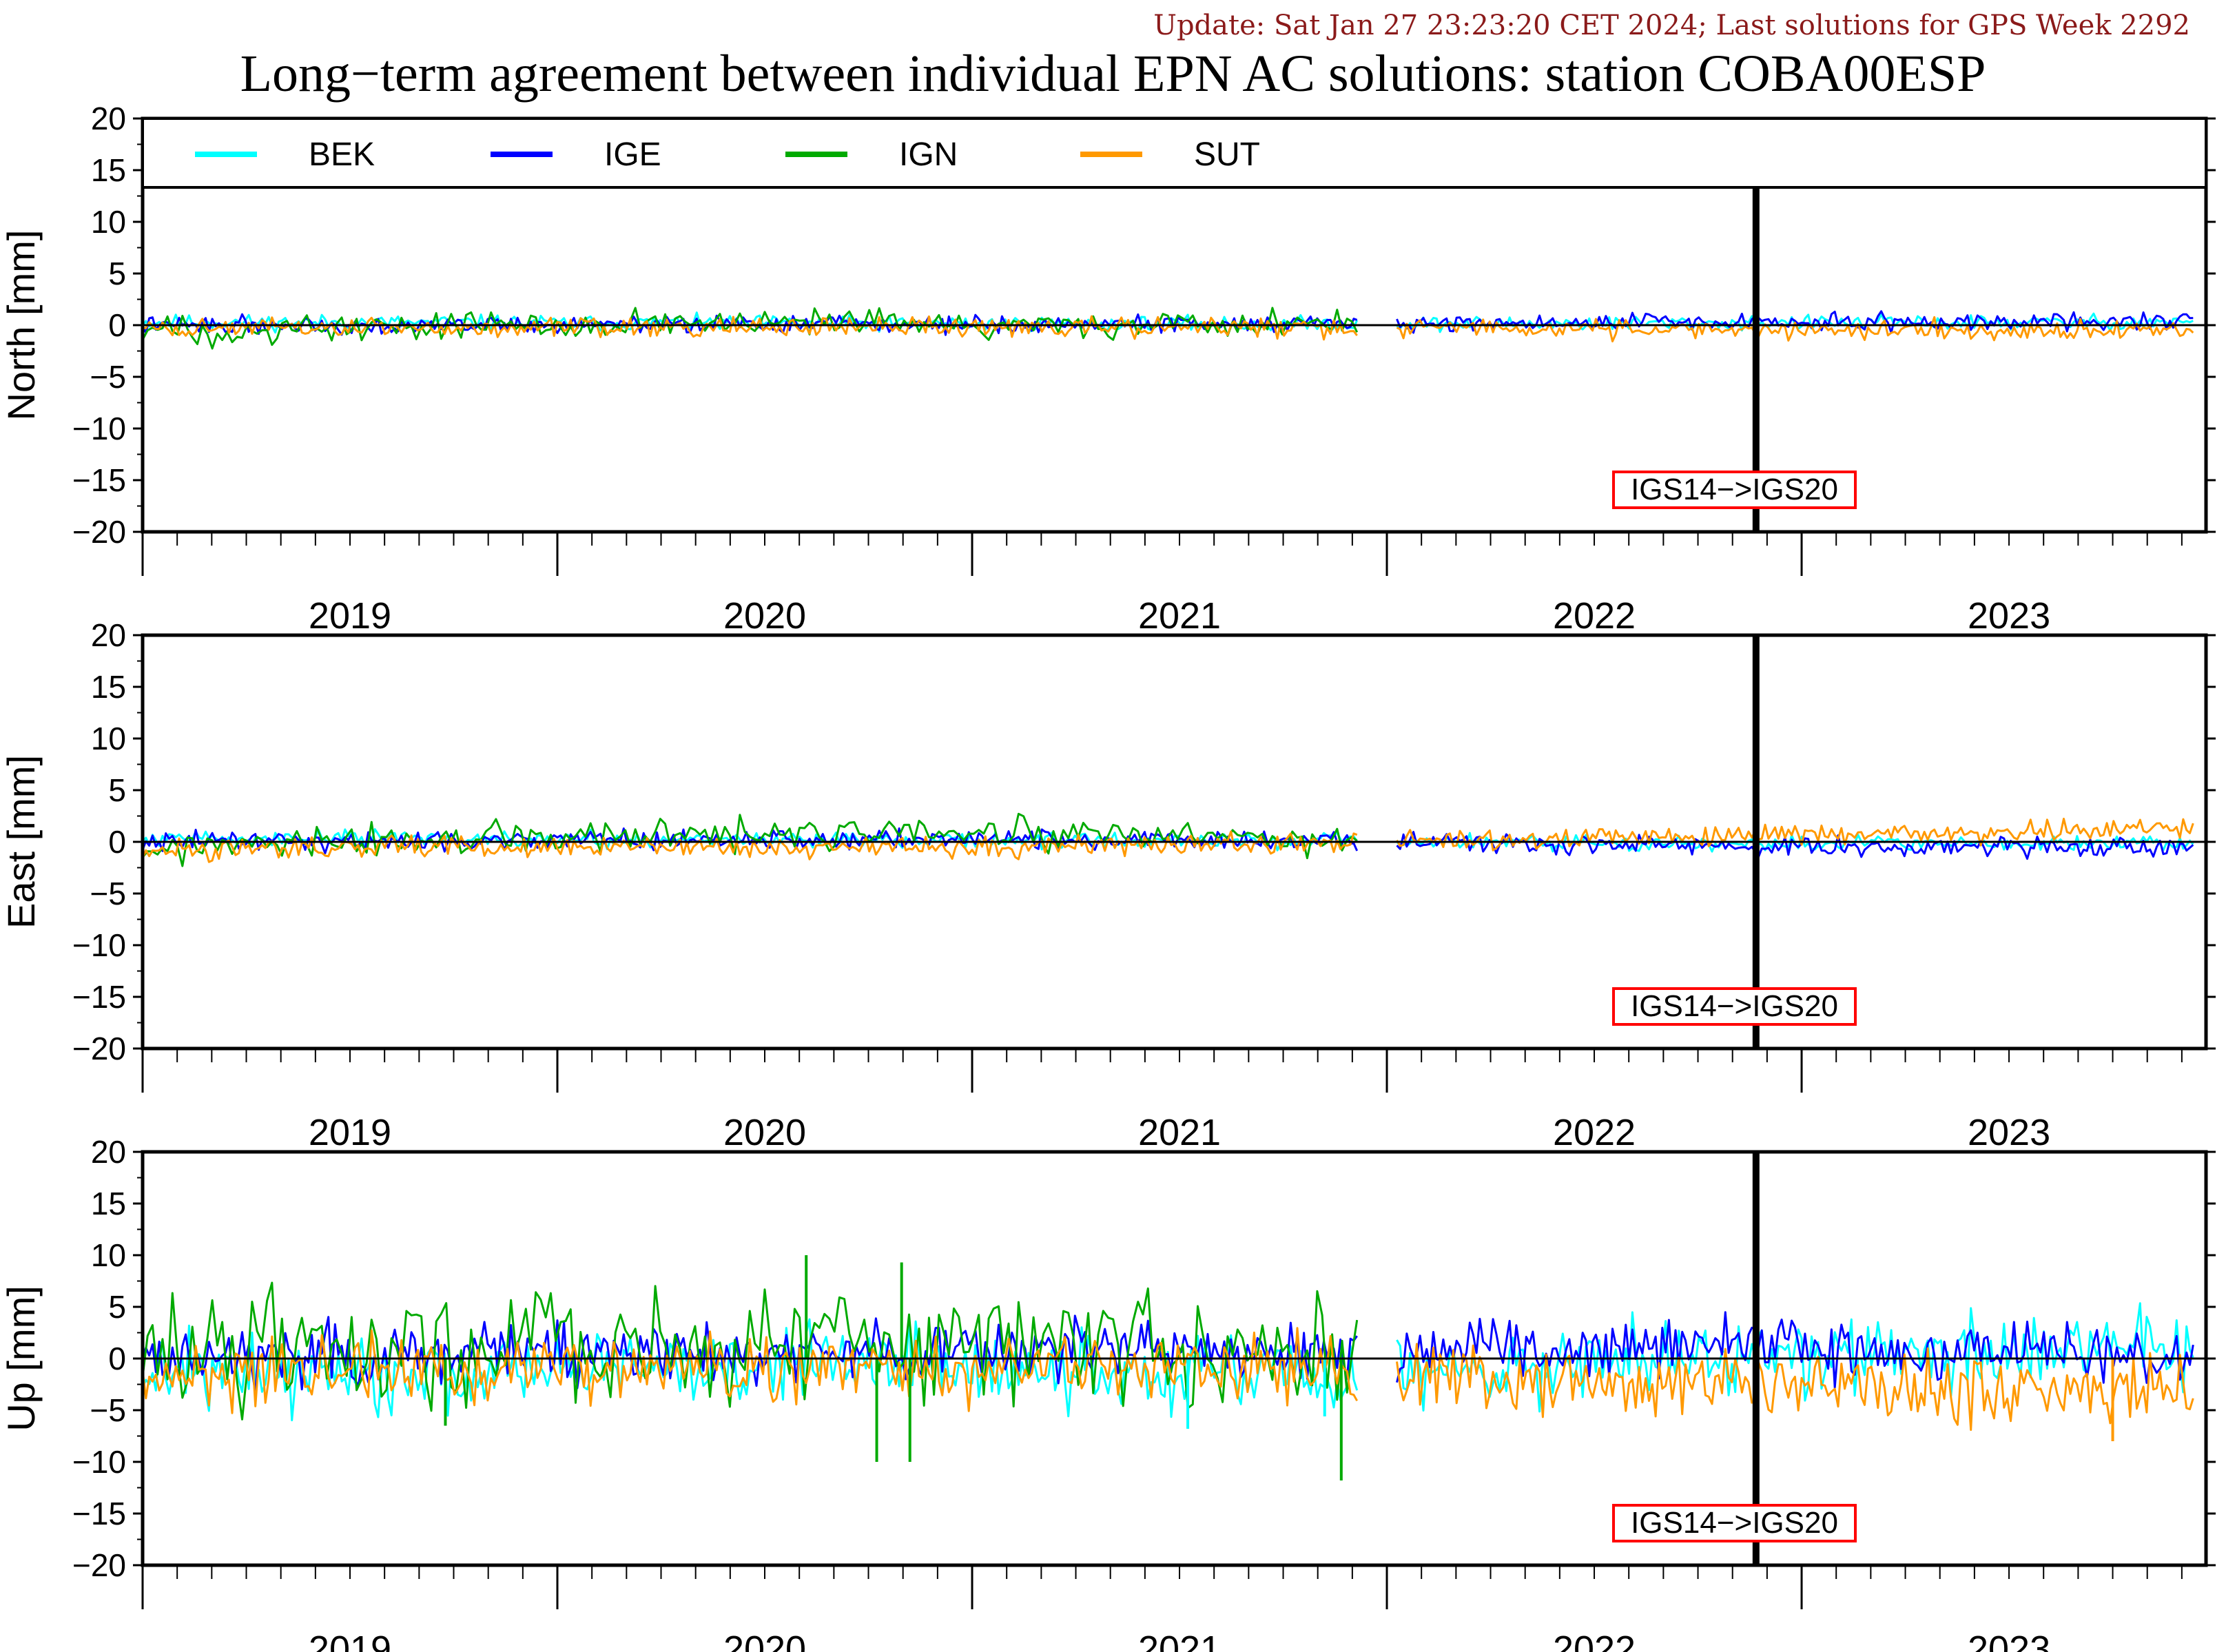 This screenshot has height=1652, width=2226. I want to click on legend-box, so click(1174, 153).